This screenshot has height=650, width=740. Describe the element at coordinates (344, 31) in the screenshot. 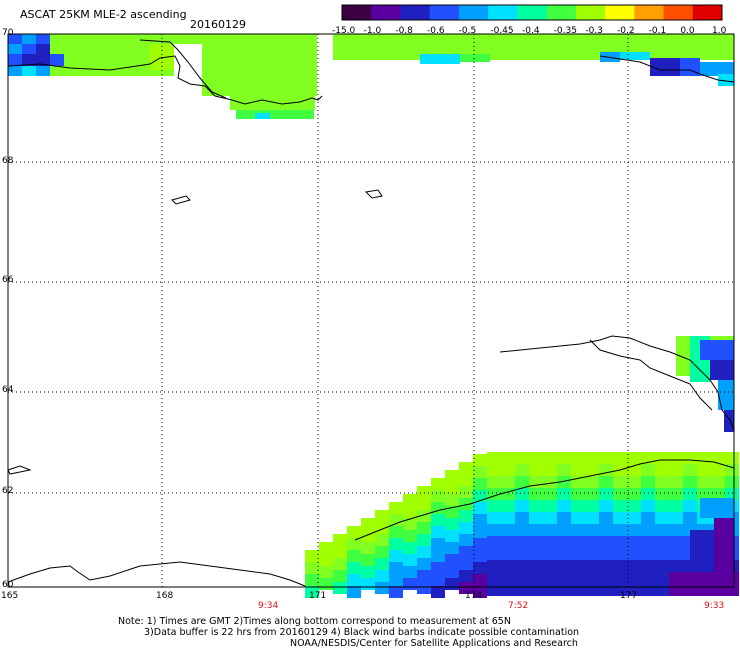

I see `colorbar-label: -15.0` at that location.